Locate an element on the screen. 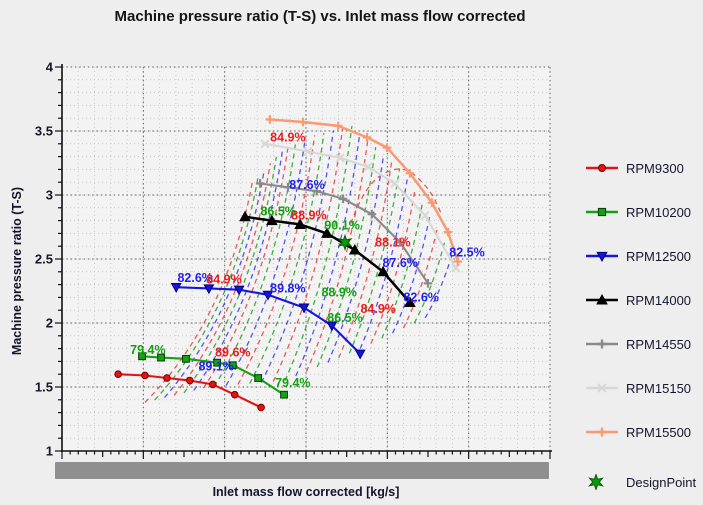 This screenshot has height=505, width=703. legend-marker-triangle-up-icon is located at coordinates (602, 299).